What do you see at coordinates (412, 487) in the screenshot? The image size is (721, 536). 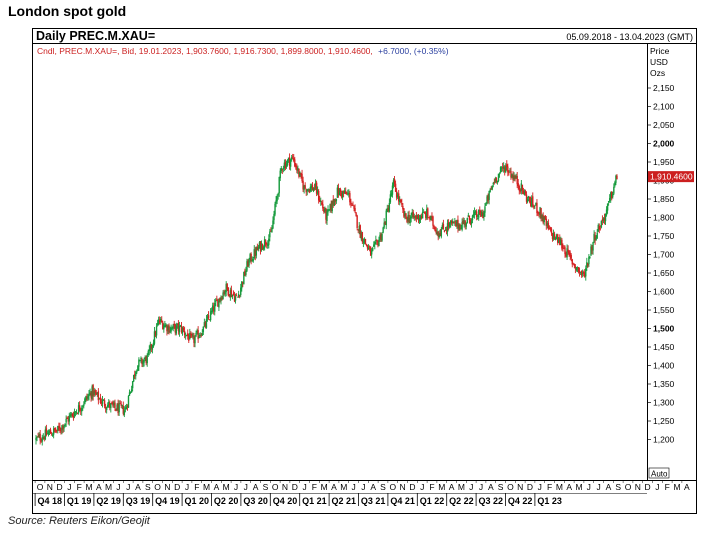 I see `x-month-label: D` at bounding box center [412, 487].